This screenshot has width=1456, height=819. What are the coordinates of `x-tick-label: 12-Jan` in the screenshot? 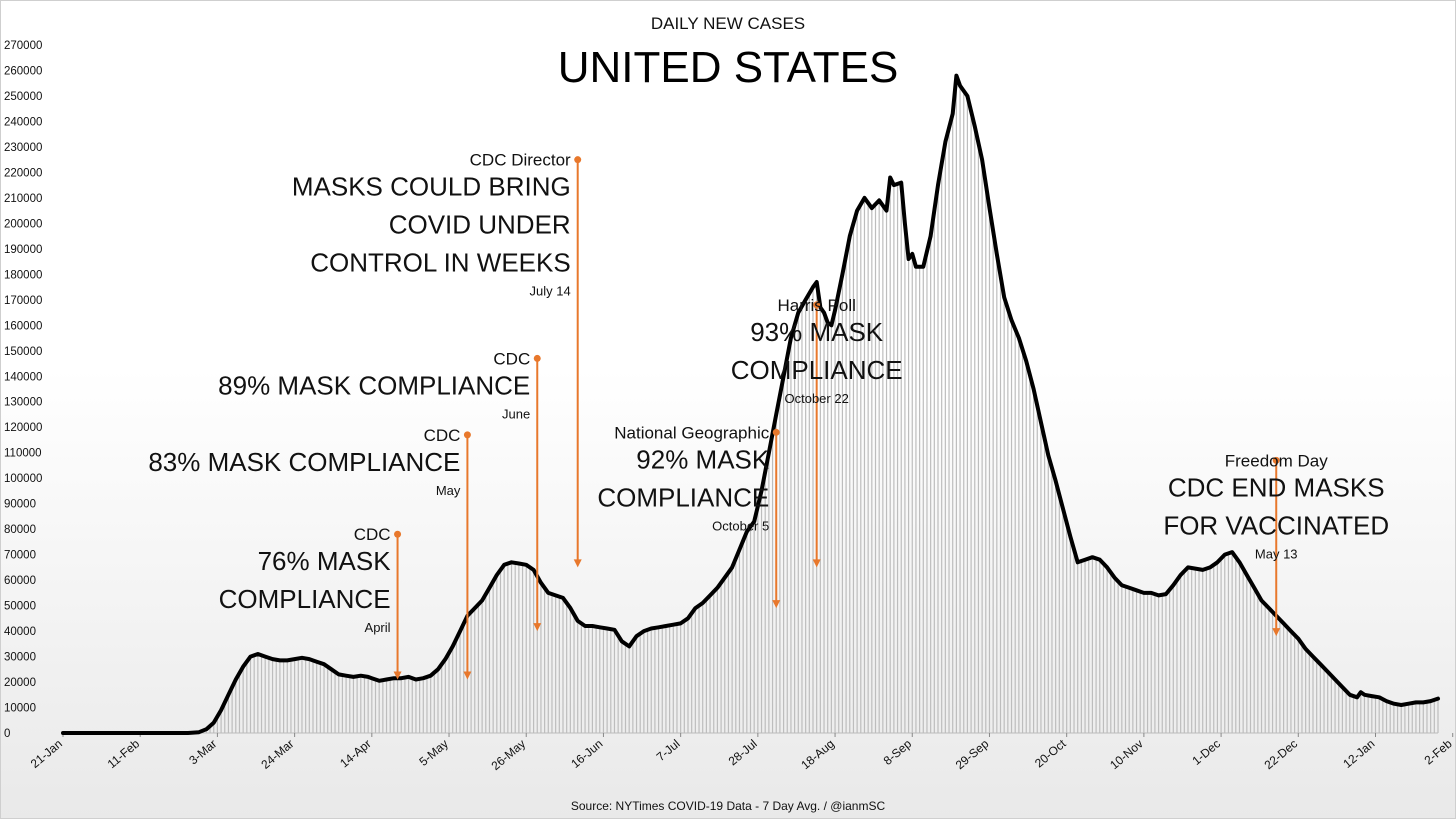 It's located at (1358, 754).